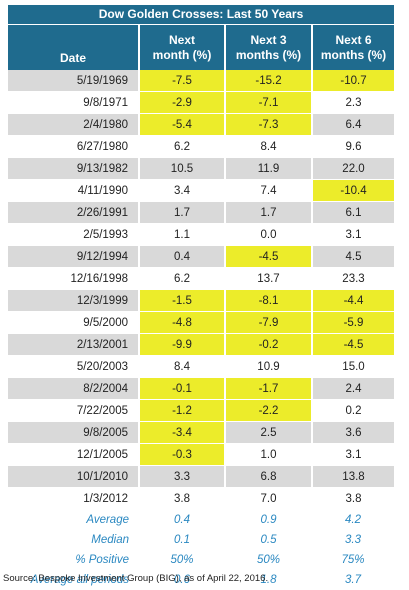  Describe the element at coordinates (182, 433) in the screenshot. I see `cell-next-month: -3.4` at that location.